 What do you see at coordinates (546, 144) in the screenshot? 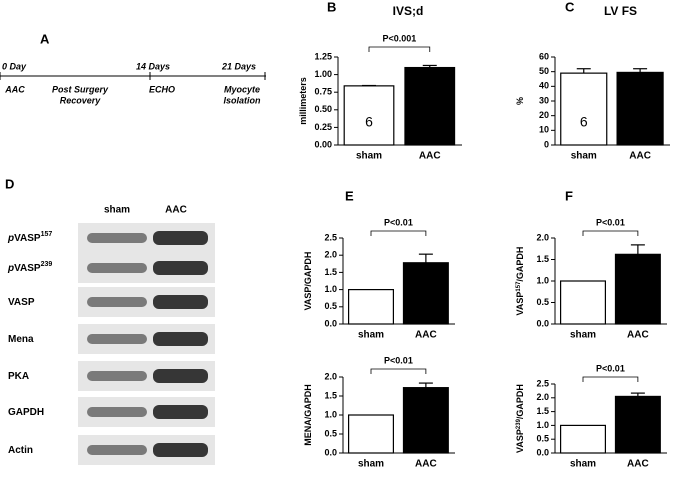
I see `y-tick-label: 0` at bounding box center [546, 144].